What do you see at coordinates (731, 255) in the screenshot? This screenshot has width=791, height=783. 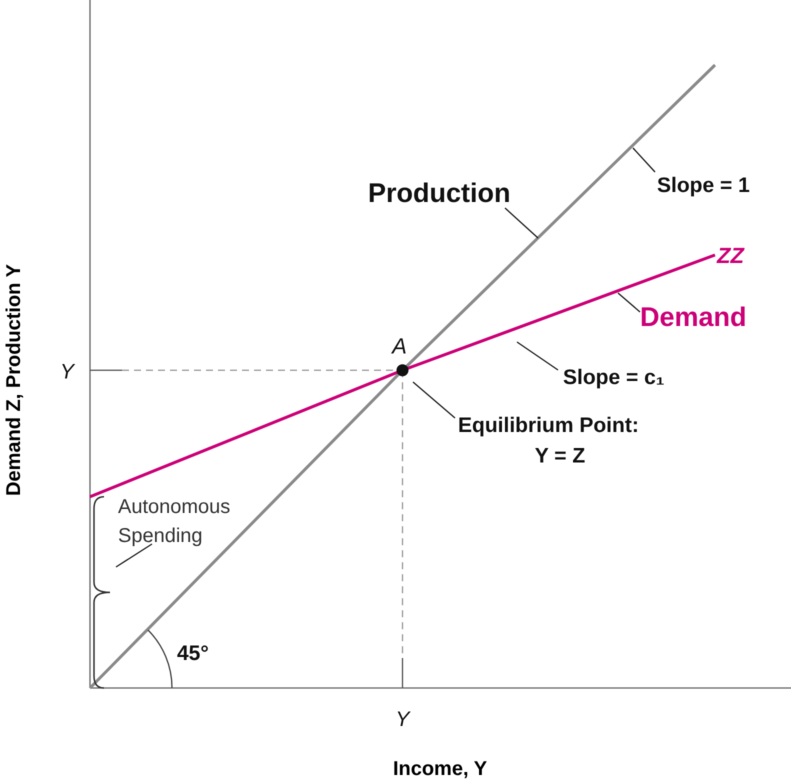 I see `series-label: ZZ` at bounding box center [731, 255].